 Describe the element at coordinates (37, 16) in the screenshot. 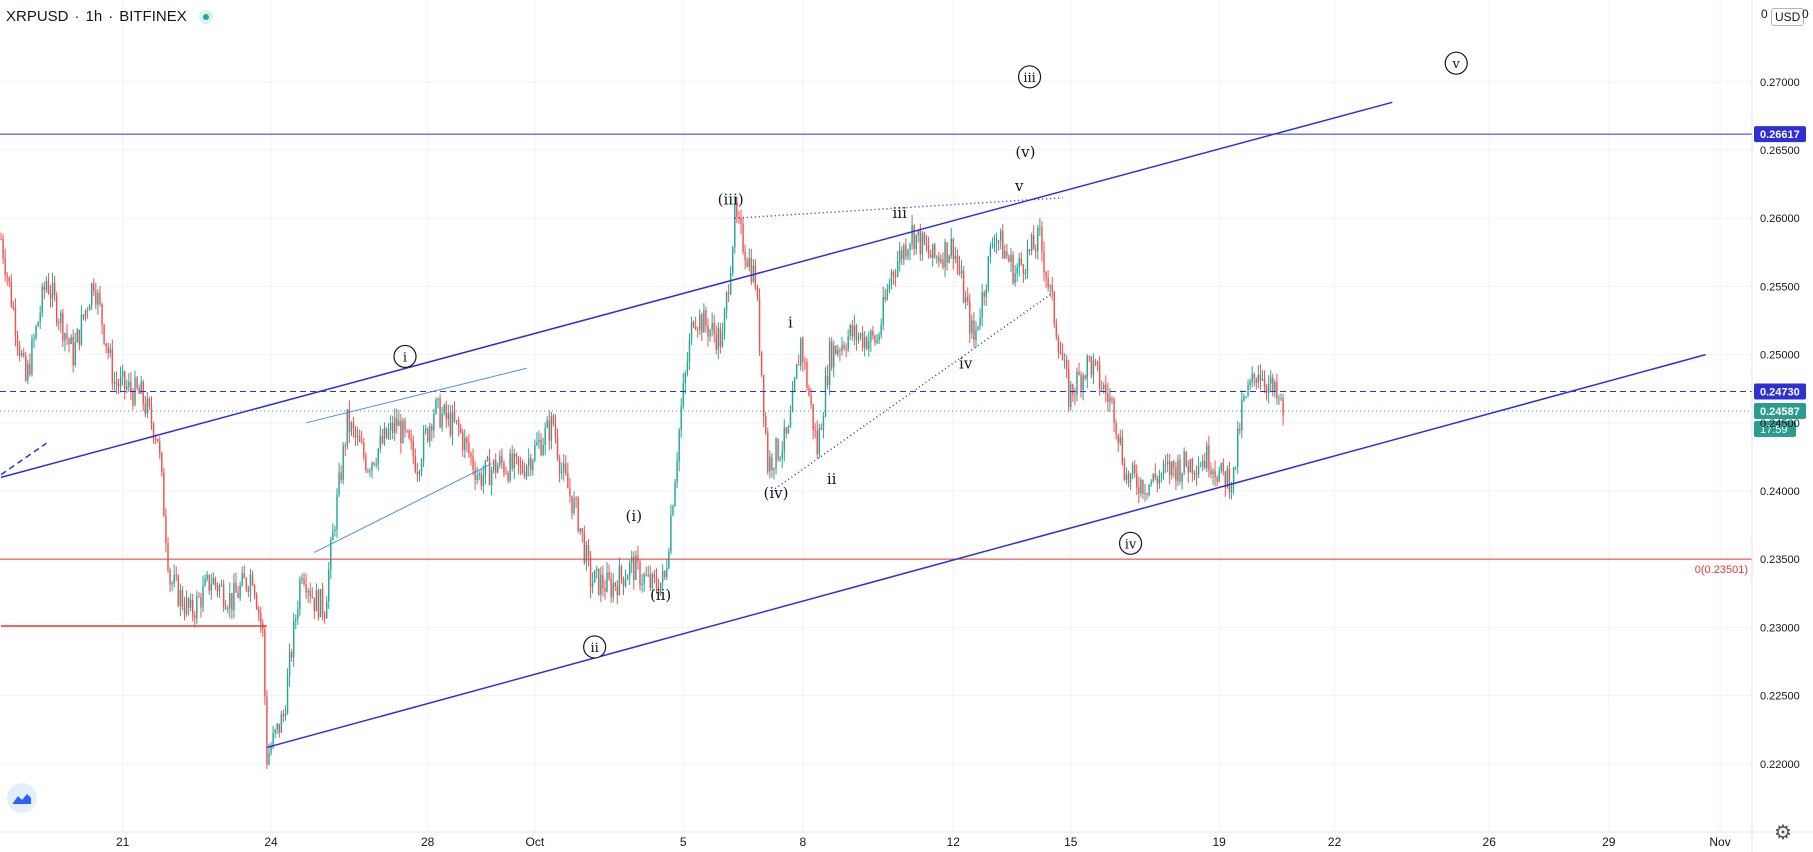

I see `symbol-label: XRPUSD` at that location.